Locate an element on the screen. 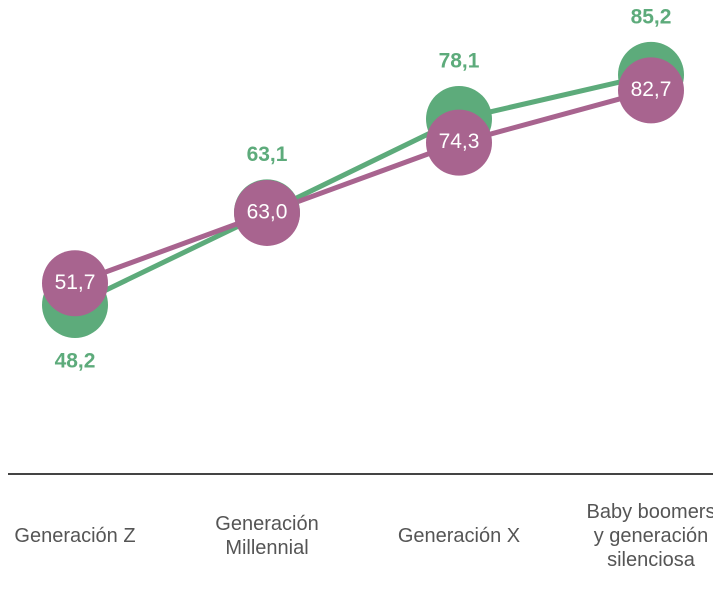  value-label: 63,0 is located at coordinates (267, 211).